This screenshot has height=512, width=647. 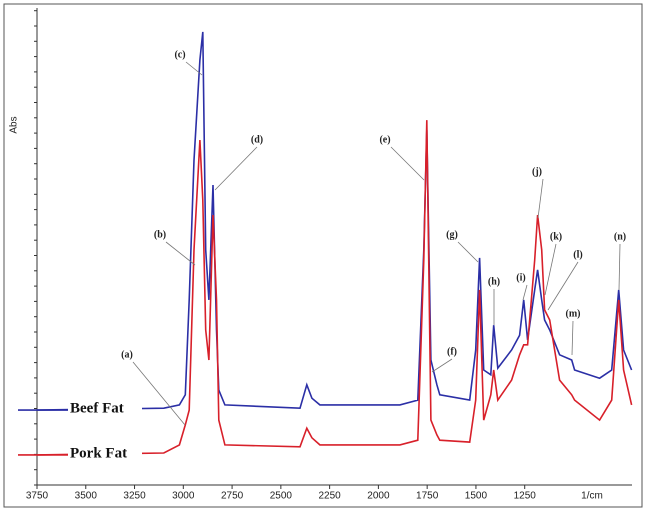 What do you see at coordinates (98, 453) in the screenshot?
I see `legend-label: Pork Fat` at bounding box center [98, 453].